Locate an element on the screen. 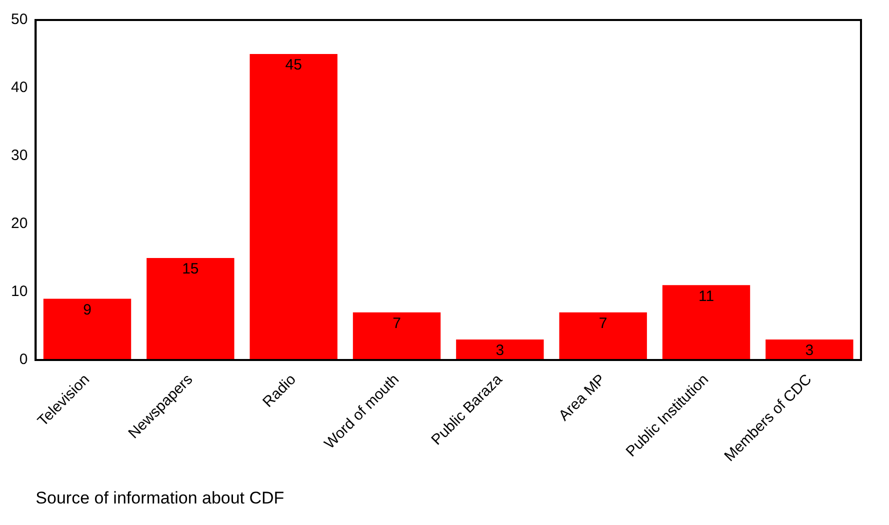  y-tick-label: 40 is located at coordinates (19, 87).